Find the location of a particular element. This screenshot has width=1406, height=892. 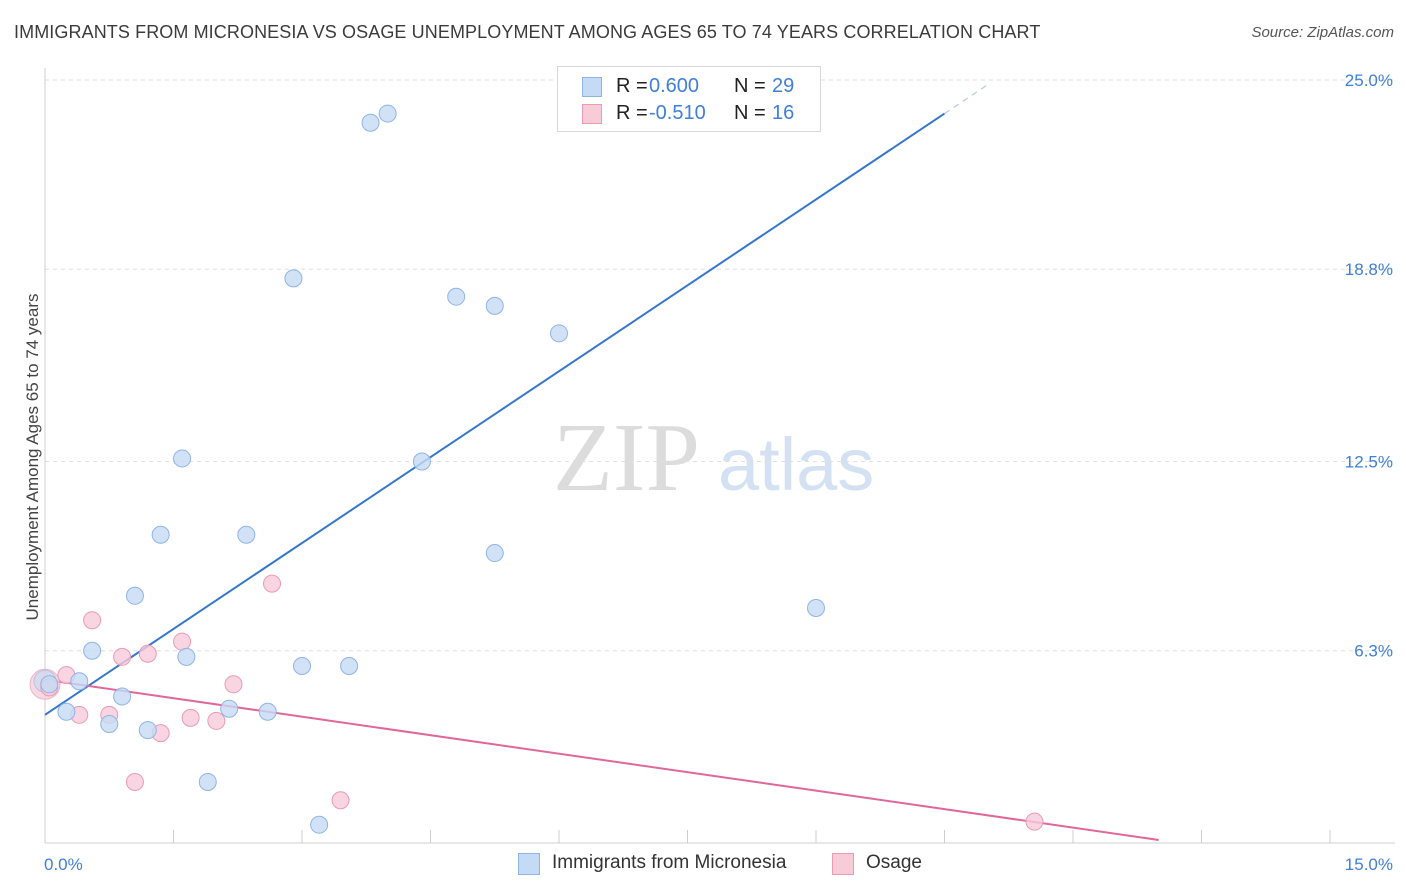

watermark: ZIP atlas is located at coordinates (713, 458).